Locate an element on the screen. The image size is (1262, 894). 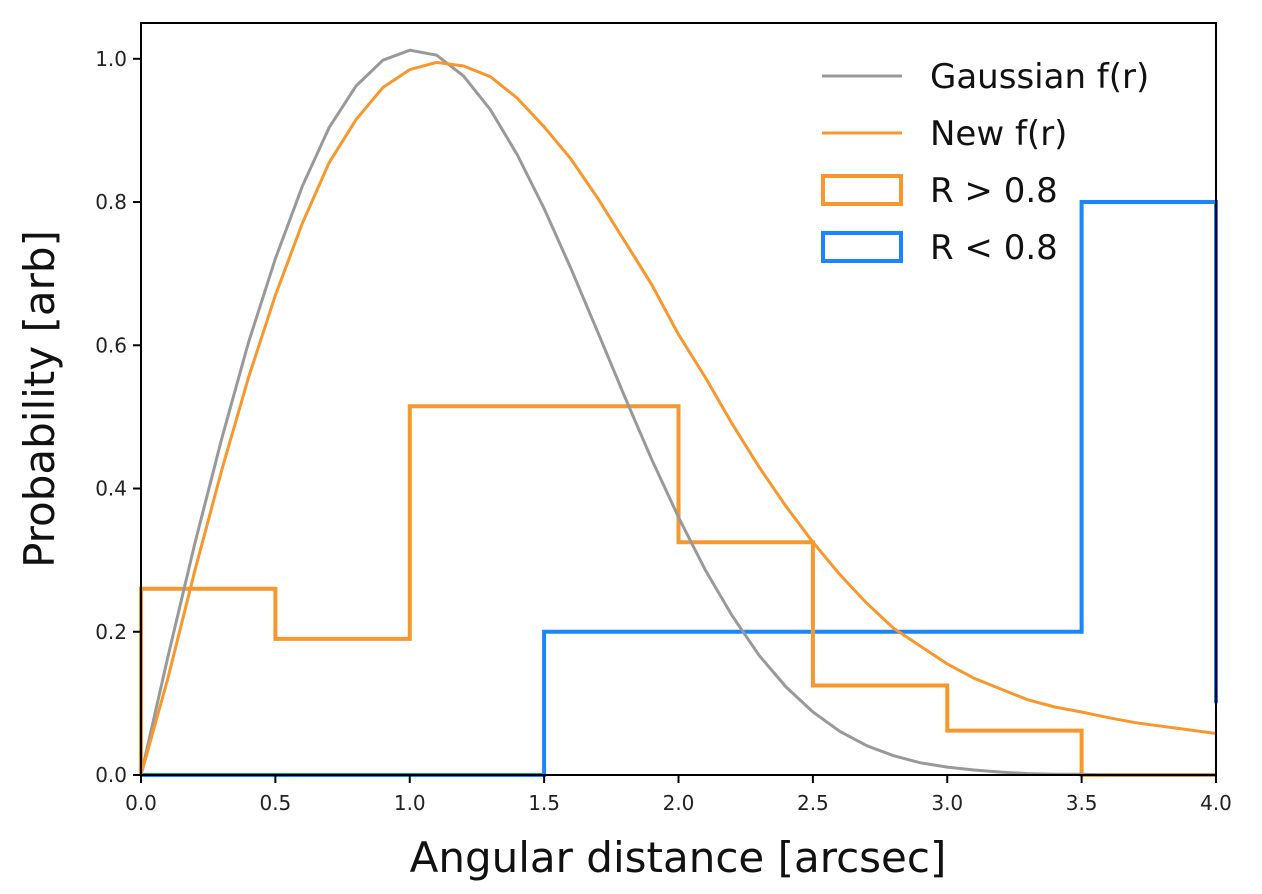
x-tick-label: 0.0 is located at coordinates (141, 803).